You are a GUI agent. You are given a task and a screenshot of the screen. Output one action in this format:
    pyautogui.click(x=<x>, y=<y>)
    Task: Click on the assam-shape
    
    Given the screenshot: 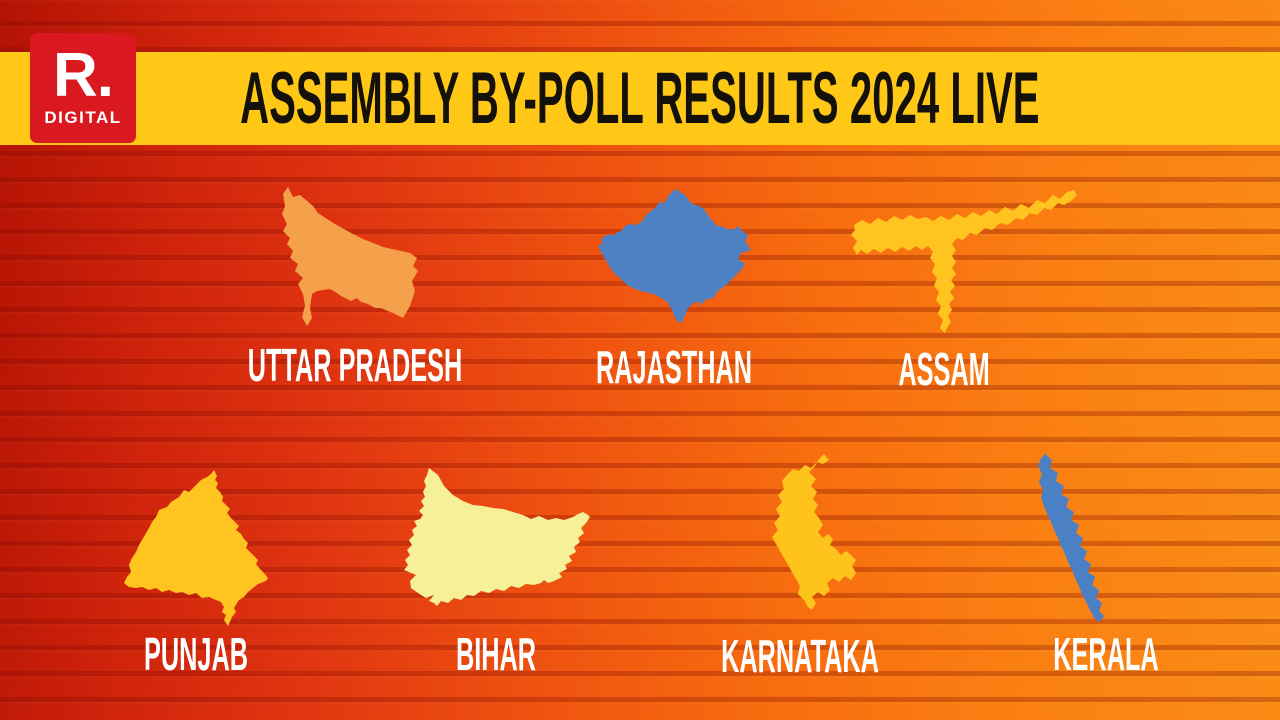 What is the action you would take?
    pyautogui.click(x=964, y=261)
    